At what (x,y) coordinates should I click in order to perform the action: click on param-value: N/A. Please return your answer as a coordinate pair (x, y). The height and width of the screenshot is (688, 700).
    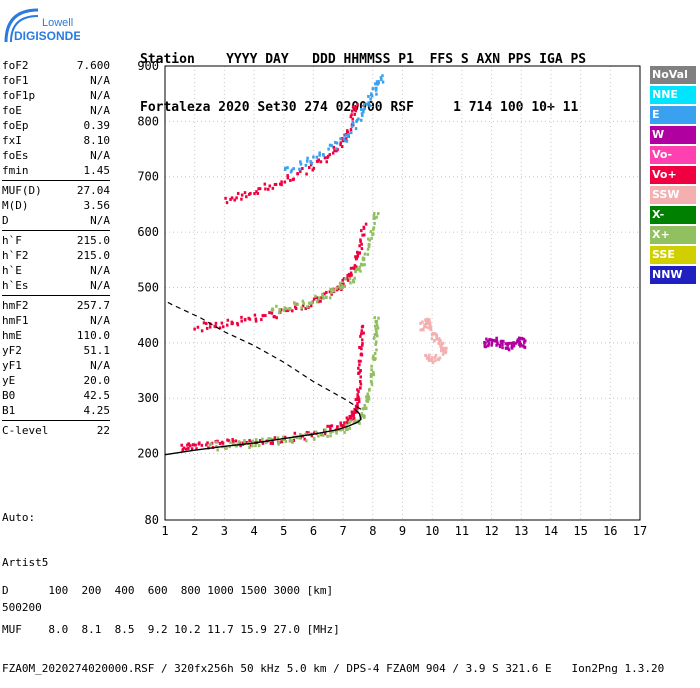
    Looking at the image, I should click on (100, 320).